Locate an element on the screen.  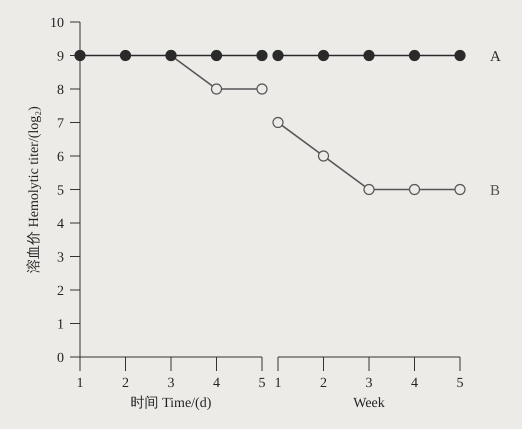
y-tick-label: 10 is located at coordinates (57, 23).